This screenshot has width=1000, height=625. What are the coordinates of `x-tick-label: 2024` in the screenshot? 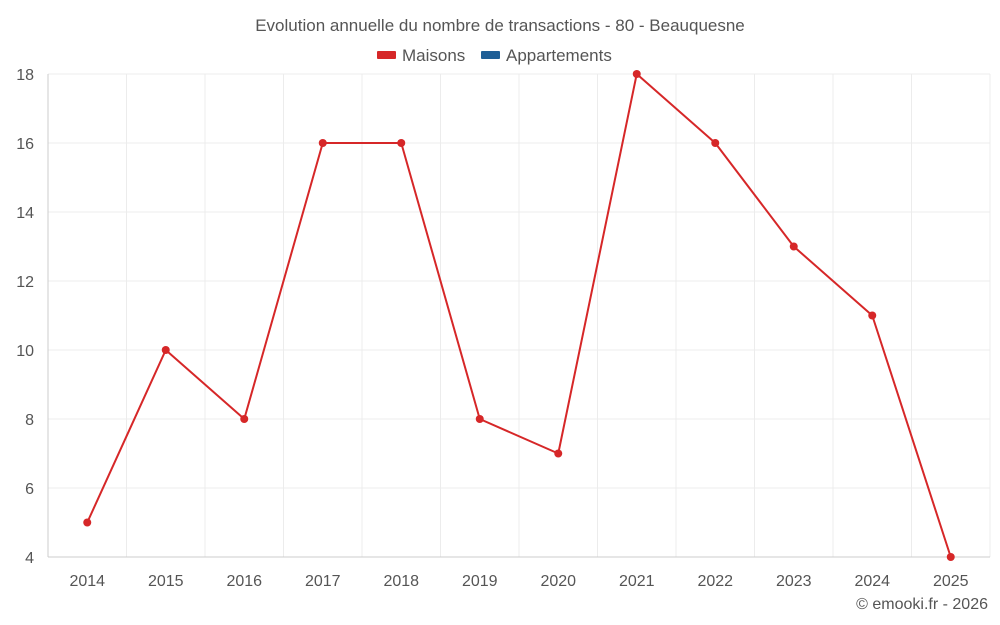 It's located at (872, 581).